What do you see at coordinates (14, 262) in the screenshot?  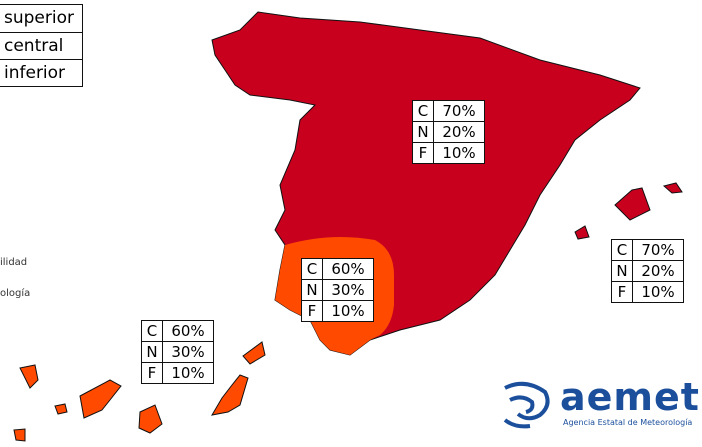 I see `side-label: ilidad` at bounding box center [14, 262].